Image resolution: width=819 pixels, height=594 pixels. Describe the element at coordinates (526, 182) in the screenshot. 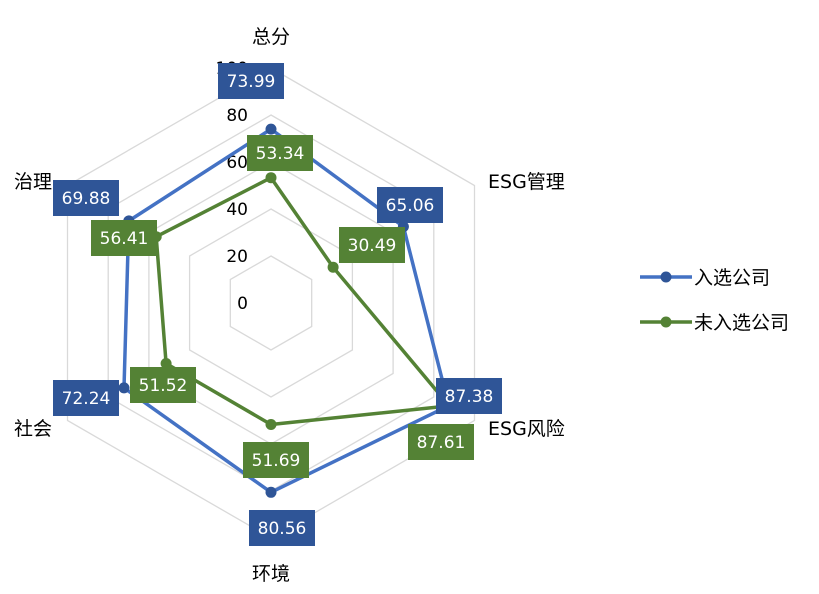

I see `axis-label-1: ESG管理` at that location.